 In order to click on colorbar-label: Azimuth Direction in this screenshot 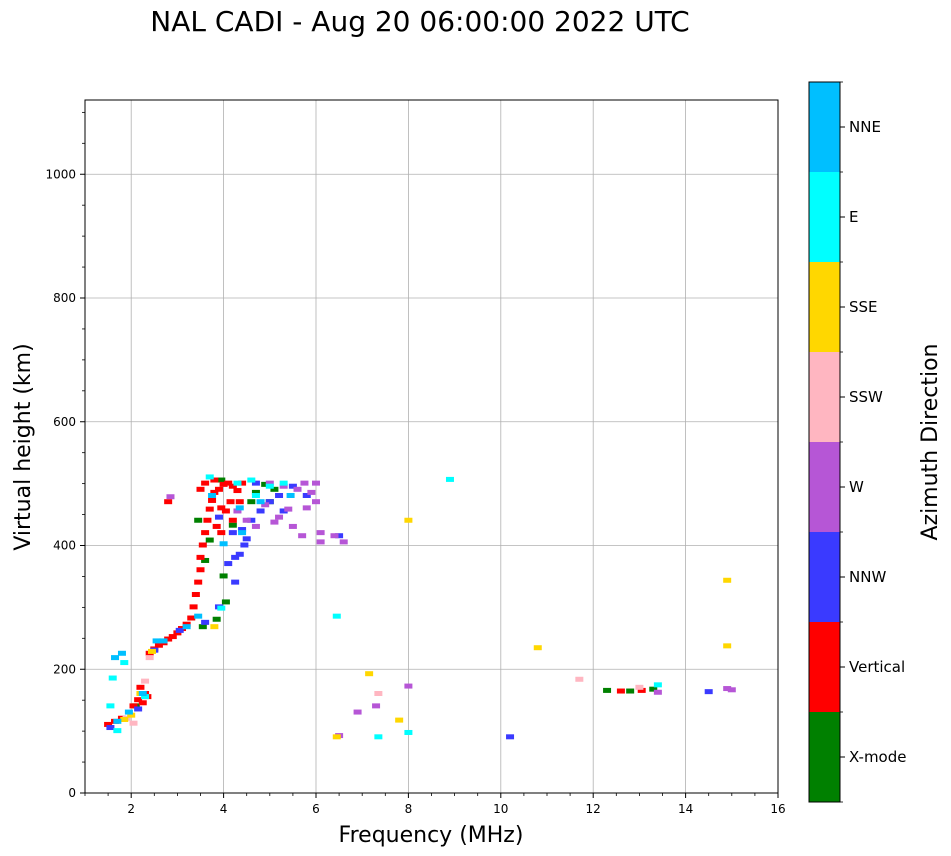, I will do `click(930, 441)`.